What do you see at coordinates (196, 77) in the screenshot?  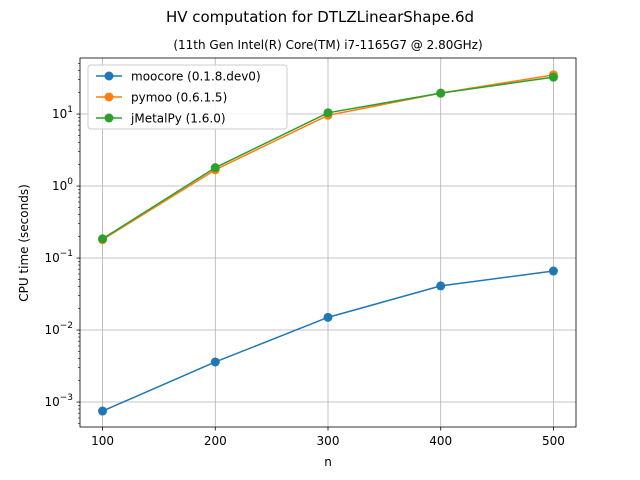 I see `legend-label: moocore (0.1.8.dev0)` at bounding box center [196, 77].